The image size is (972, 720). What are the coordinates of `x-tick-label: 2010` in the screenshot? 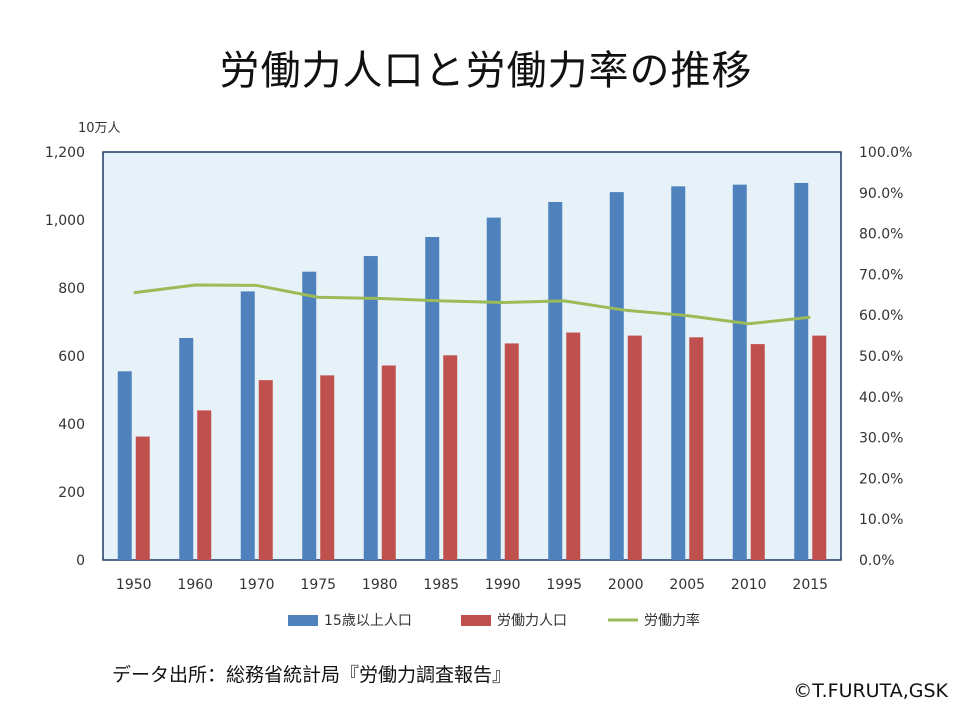 It's located at (749, 585).